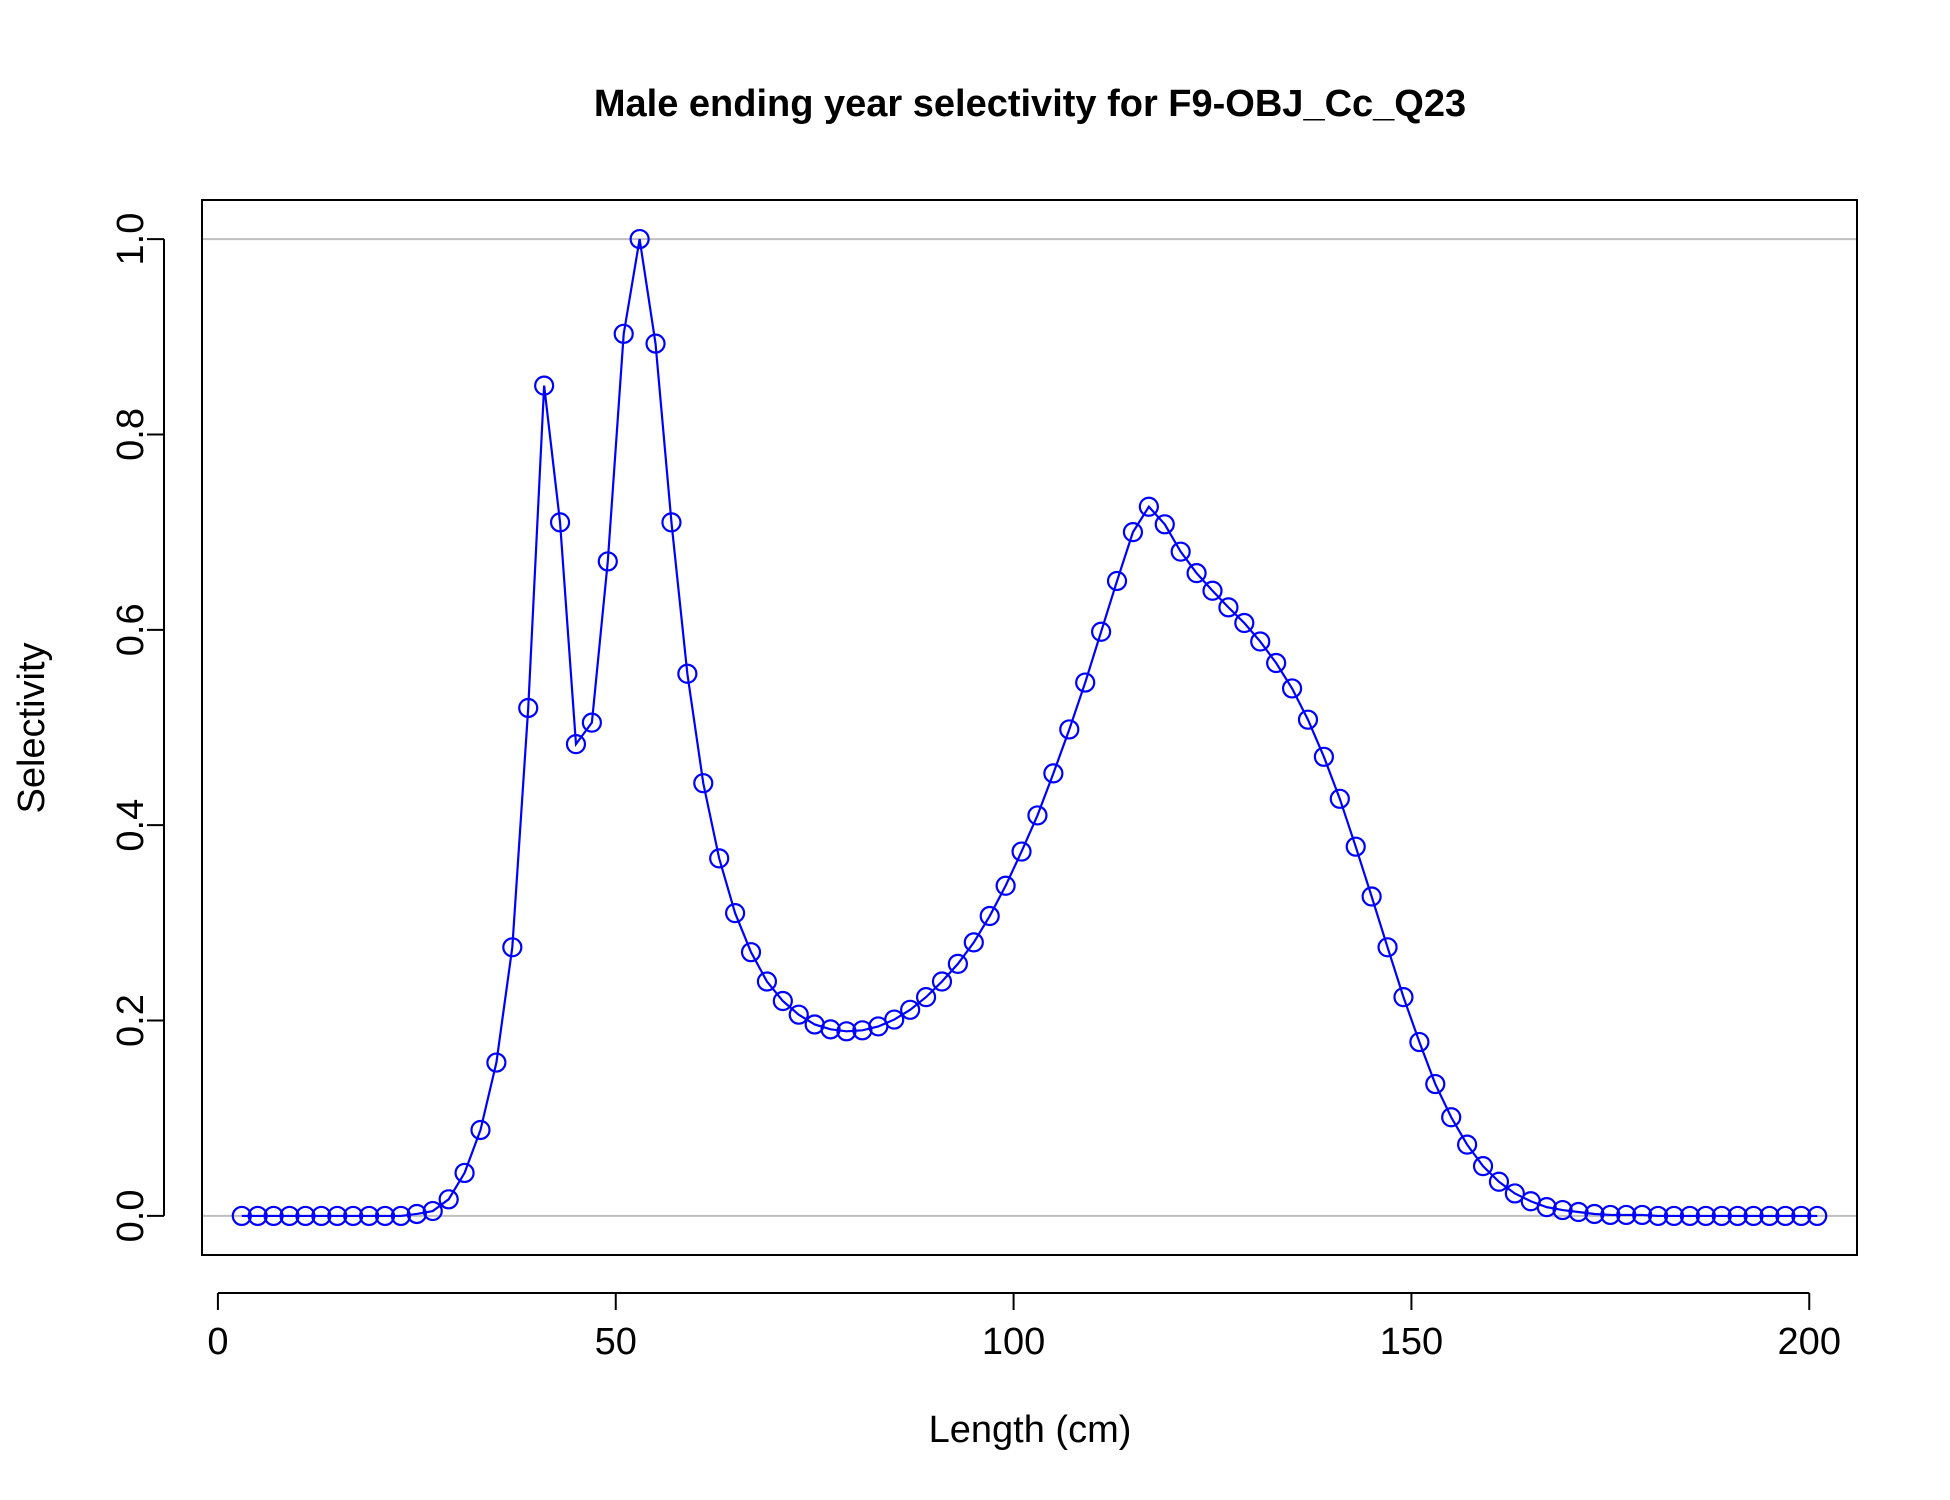 This screenshot has width=1950, height=1500. I want to click on y-tick-label: 0.2, so click(131, 1020).